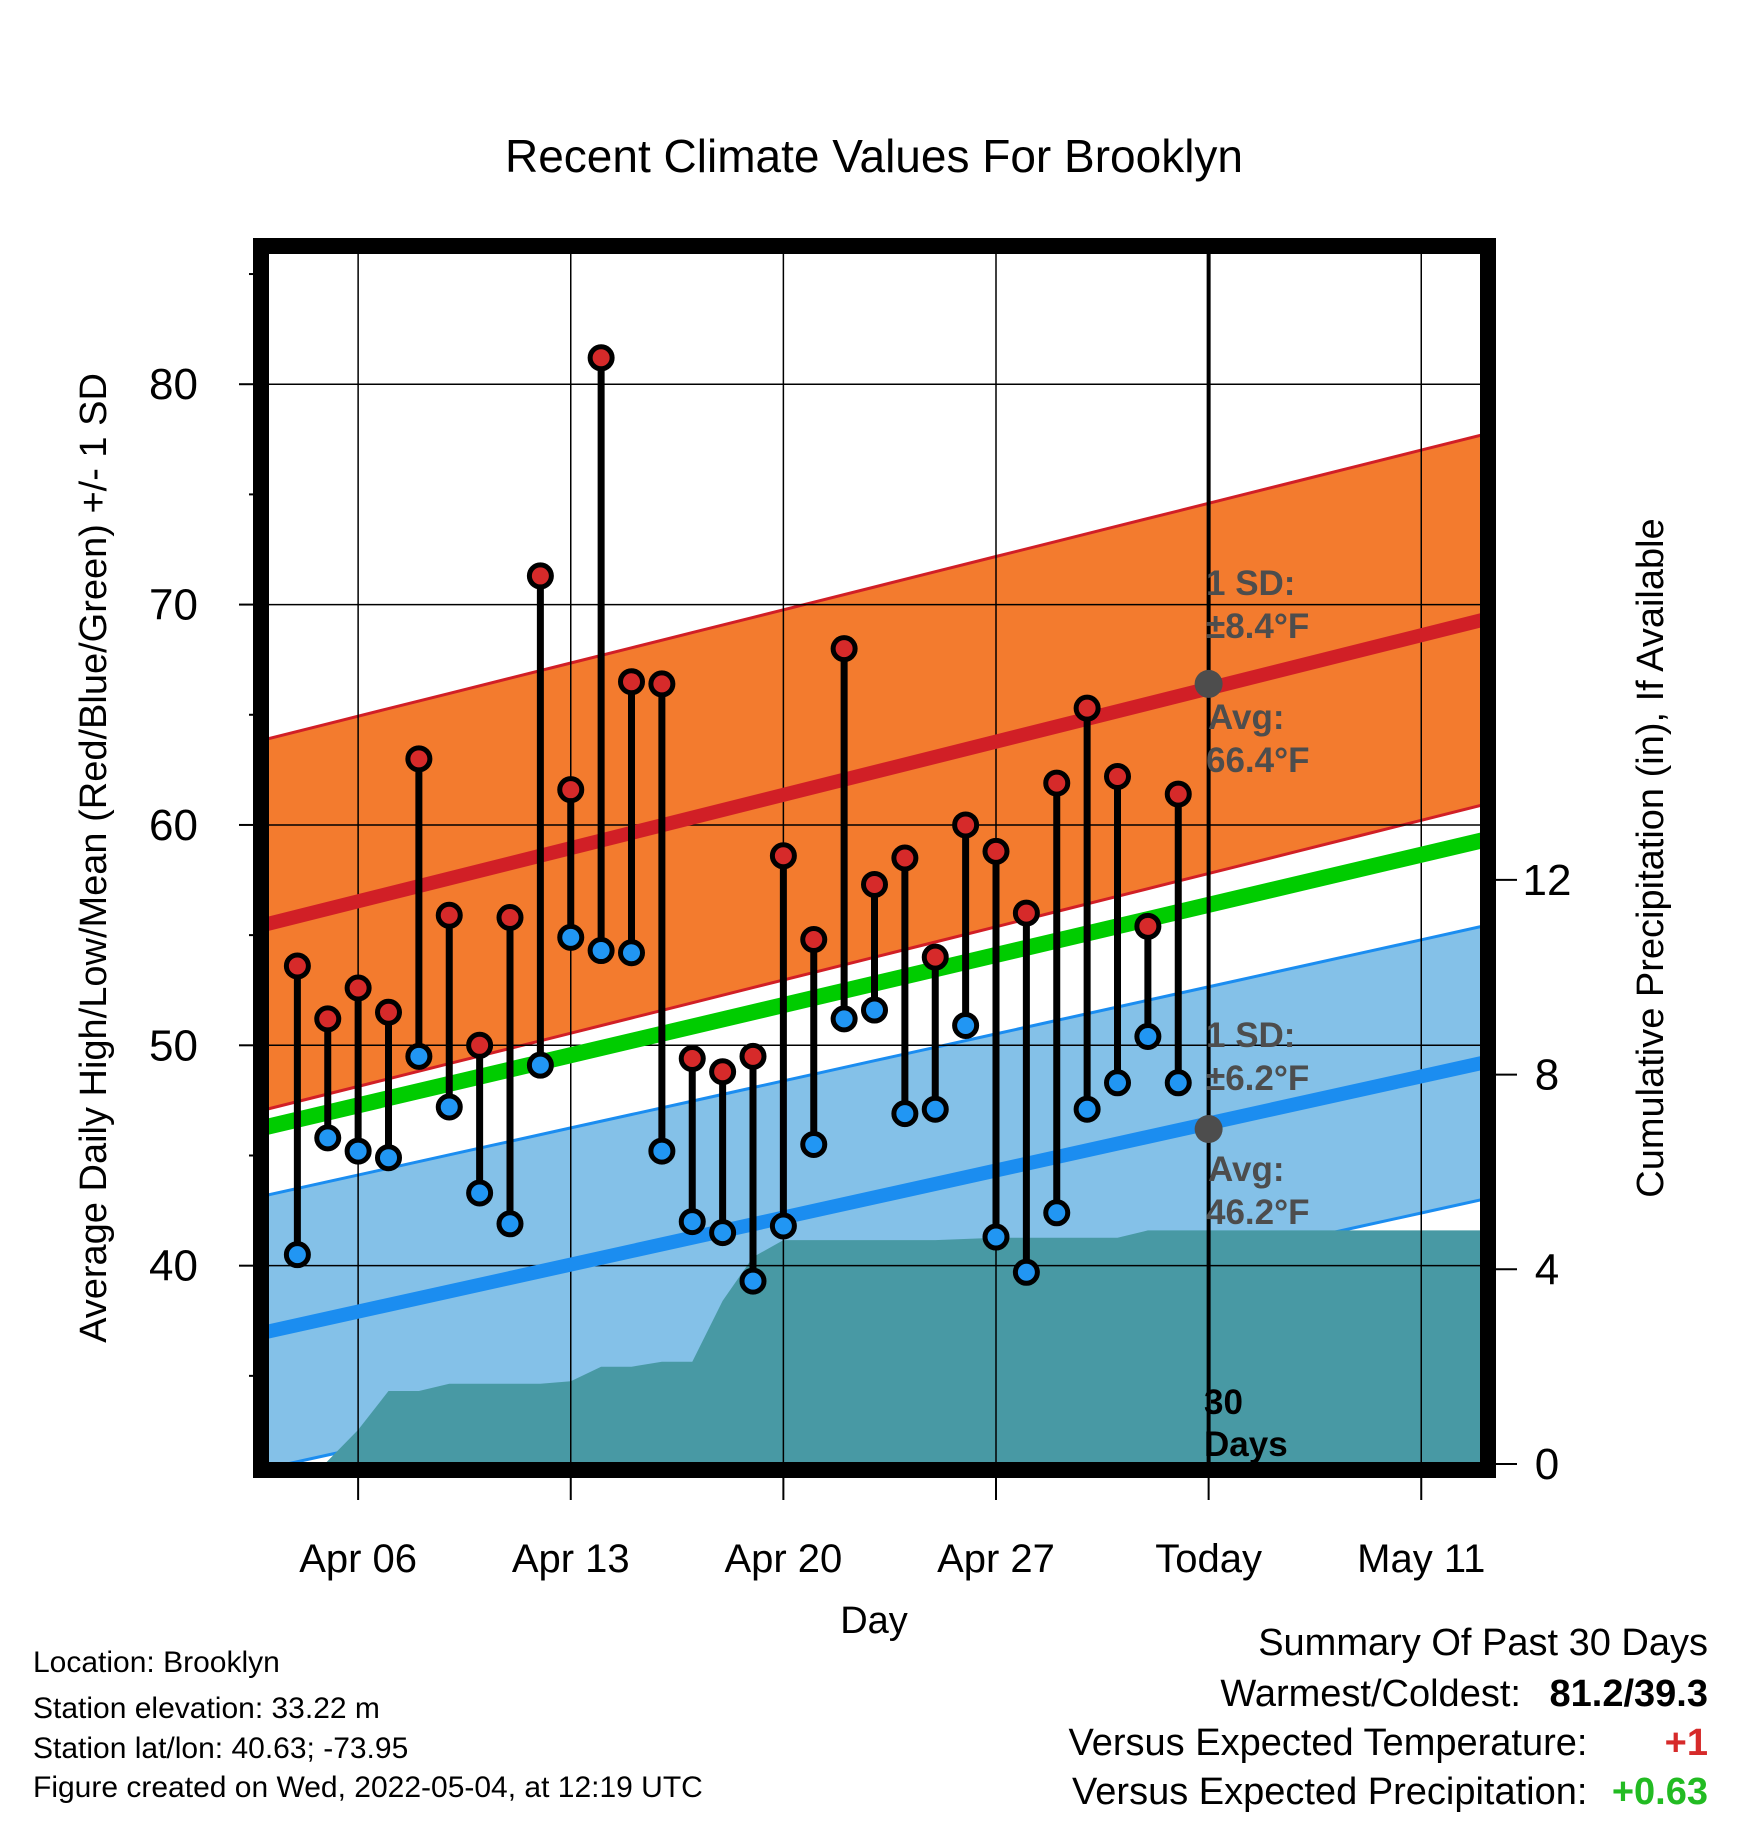 The height and width of the screenshot is (1828, 1748). Describe the element at coordinates (1258, 1212) in the screenshot. I see `low-avg-value: 46.2°F` at that location.